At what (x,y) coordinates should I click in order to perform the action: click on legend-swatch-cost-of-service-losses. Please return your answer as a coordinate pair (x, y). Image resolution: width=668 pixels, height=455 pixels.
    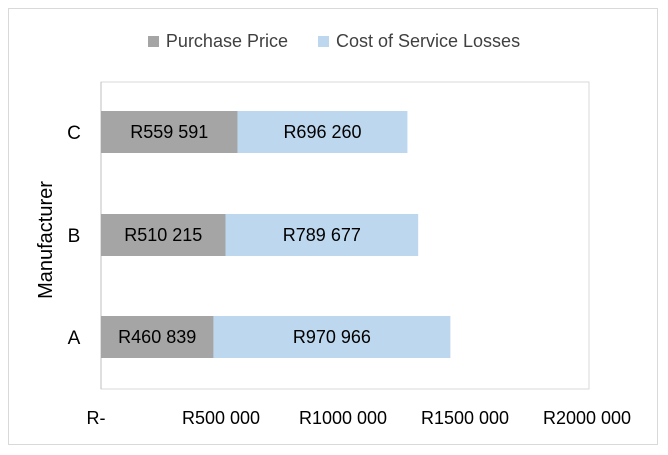
    Looking at the image, I should click on (323, 41).